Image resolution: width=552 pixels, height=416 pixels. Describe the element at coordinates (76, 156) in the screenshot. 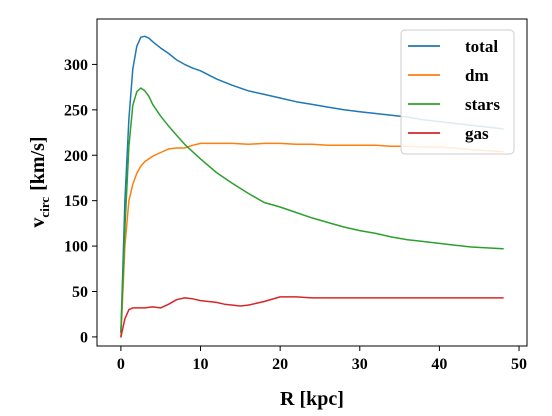

I see `y-tick-label: 200` at that location.